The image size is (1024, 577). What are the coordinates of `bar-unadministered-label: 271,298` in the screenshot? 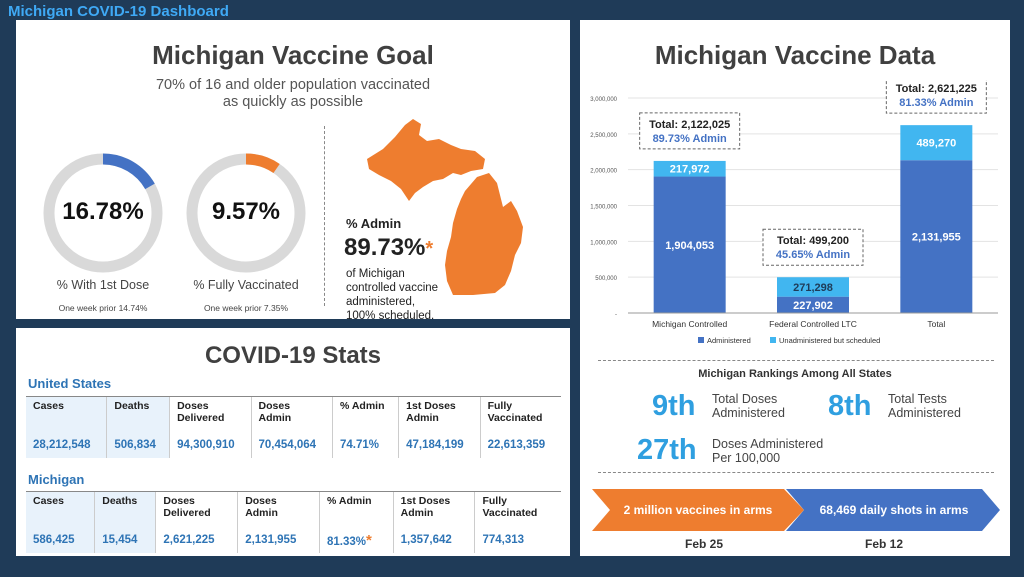 It's located at (813, 288).